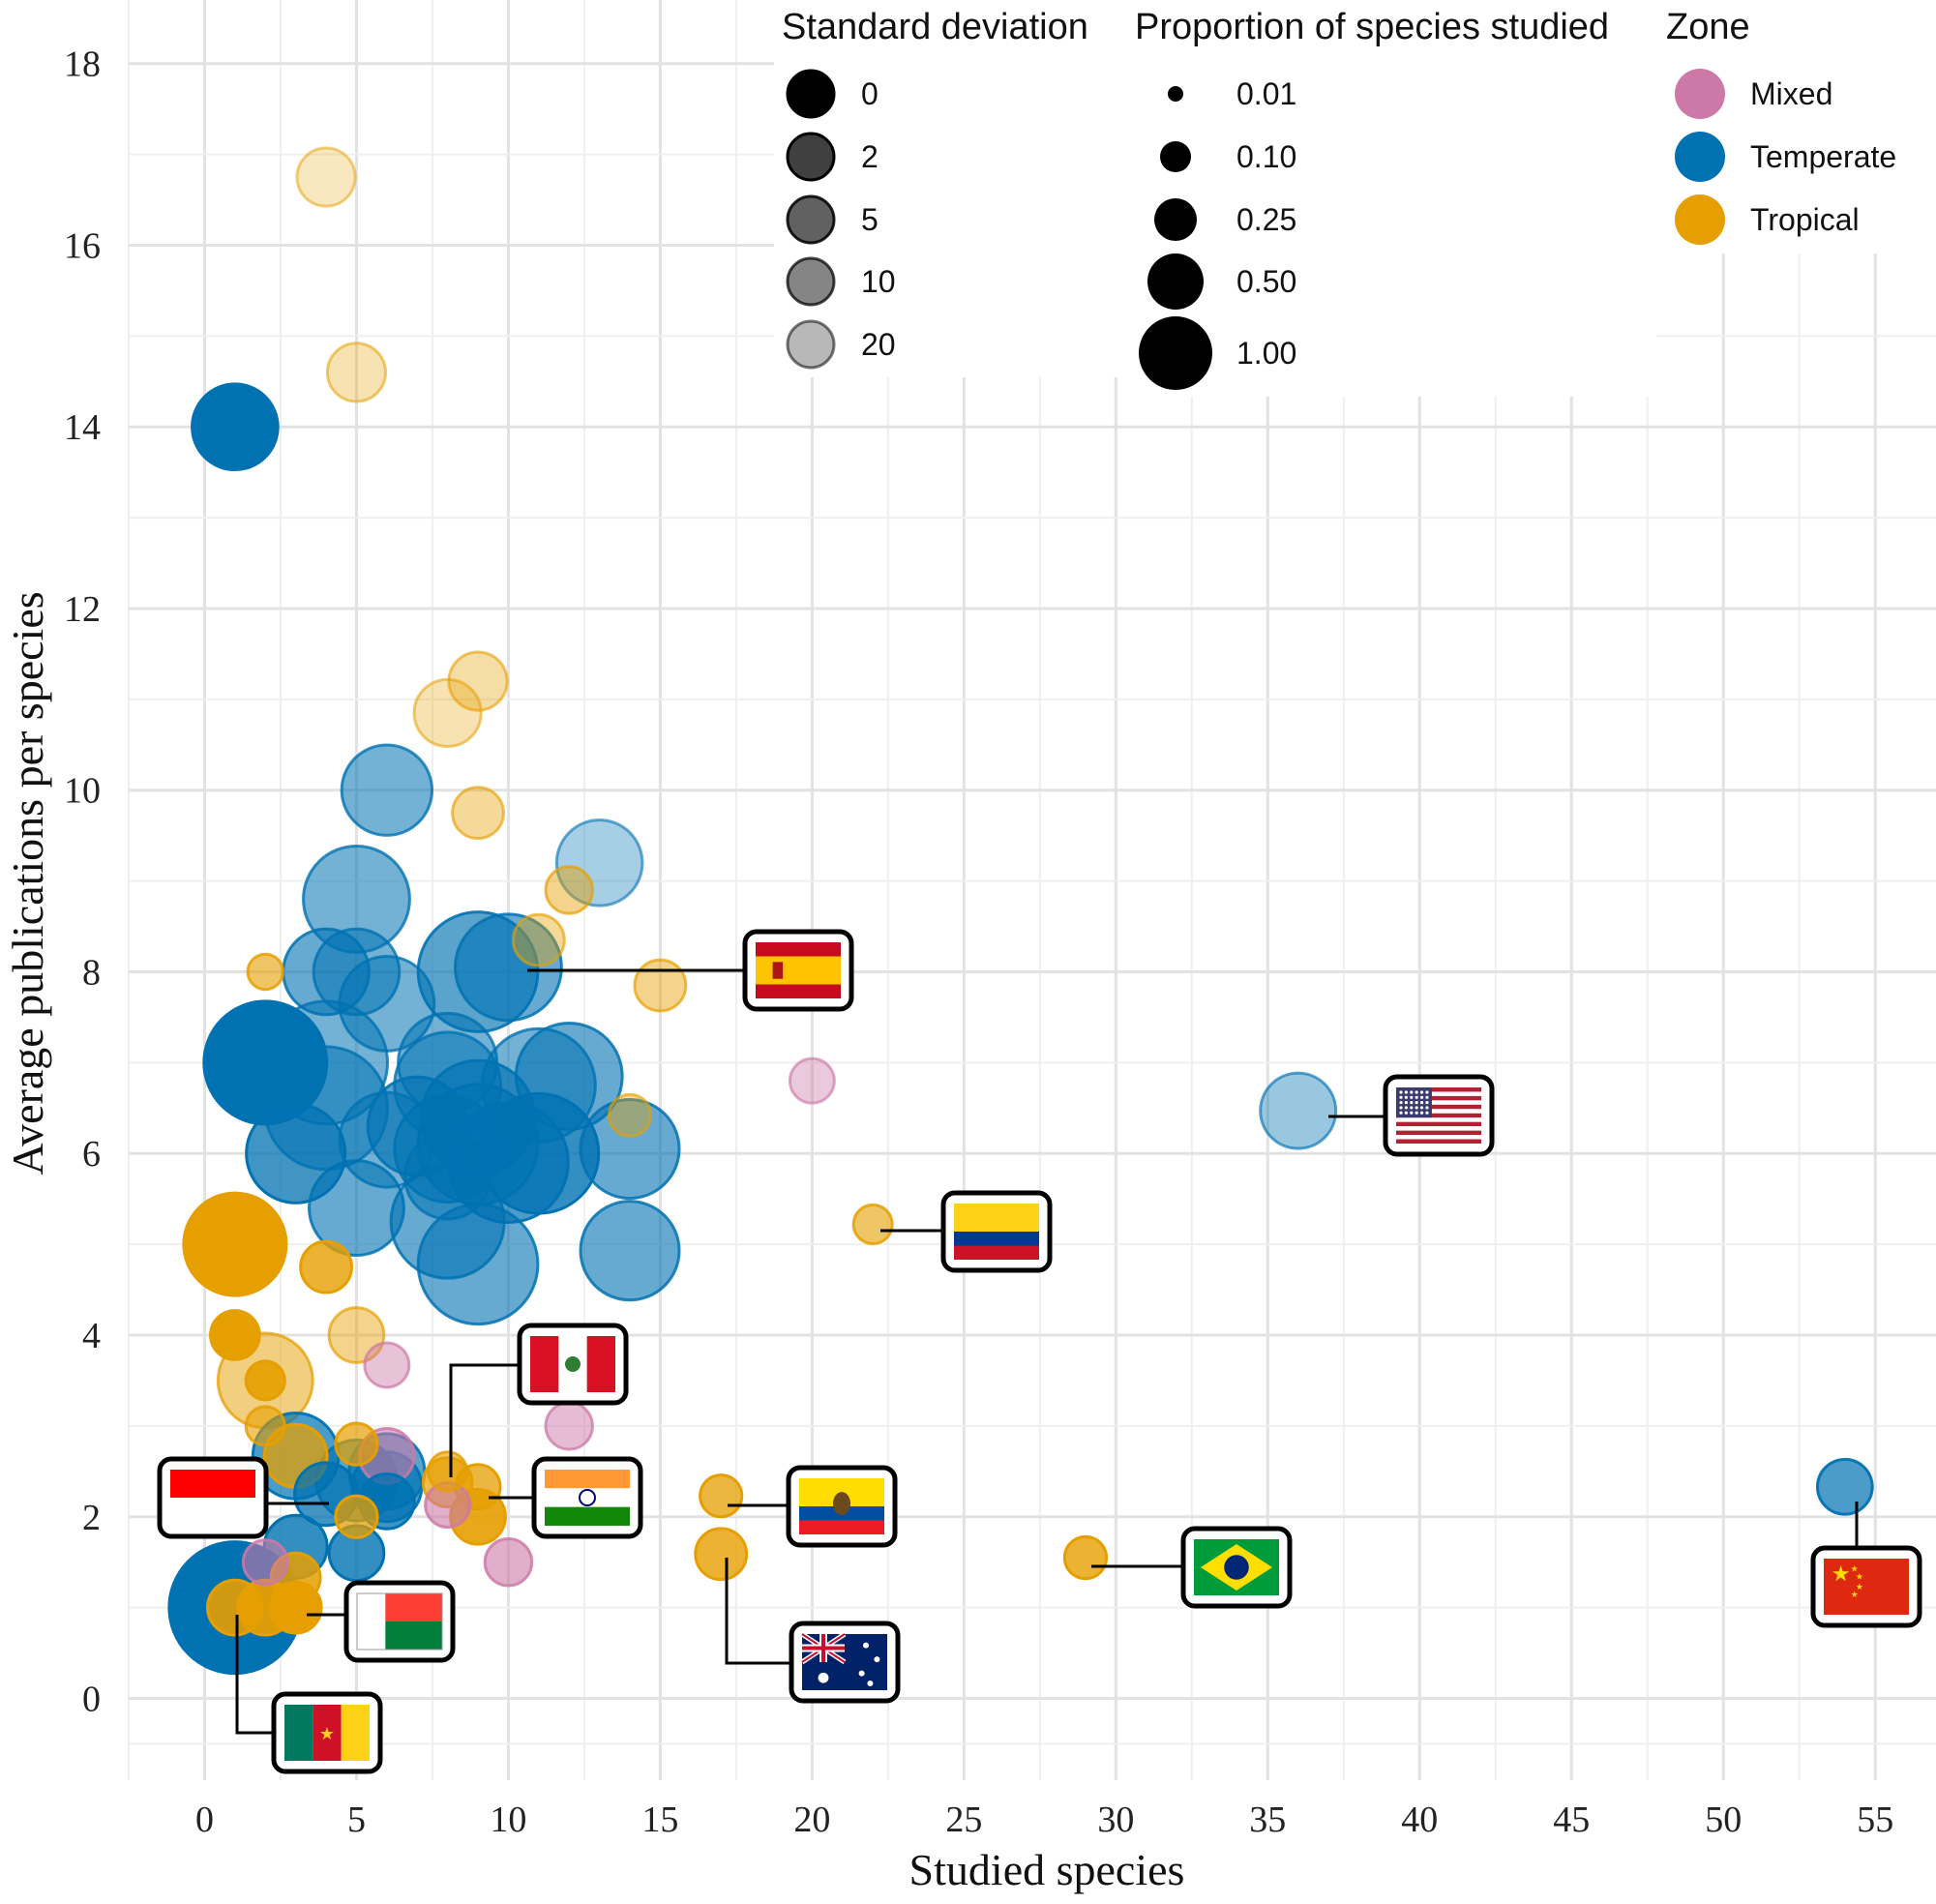 Image resolution: width=1936 pixels, height=1904 pixels. What do you see at coordinates (309, 1695) in the screenshot?
I see `flag-annotation-cameroon: ★` at bounding box center [309, 1695].